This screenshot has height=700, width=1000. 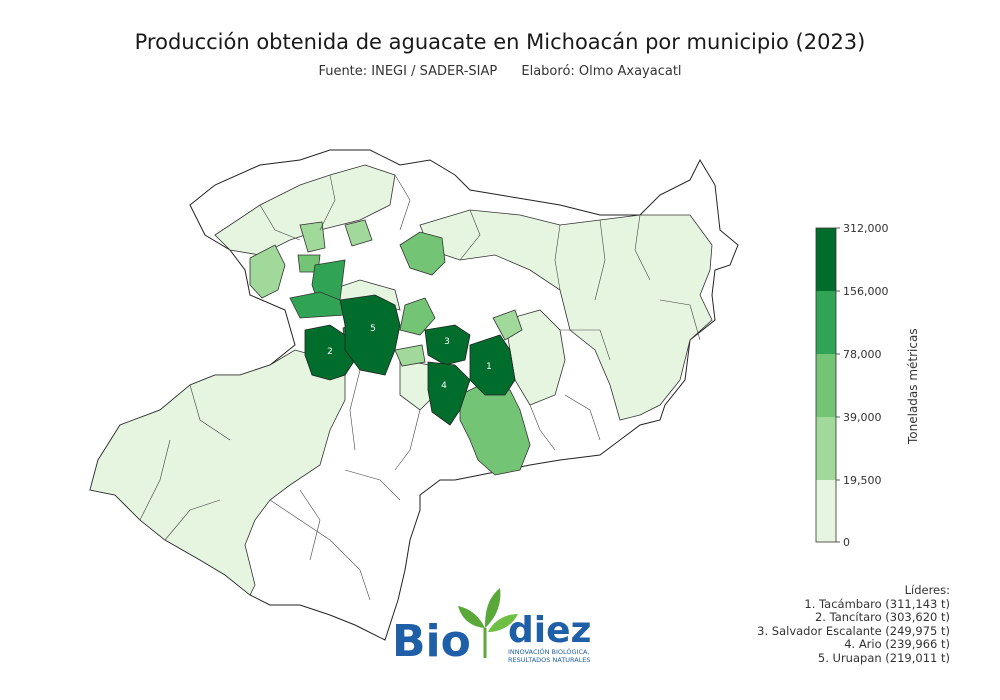 I want to click on logo-tagline-1: INNOVACIÓN BIOLÓGICA,, so click(x=549, y=651).